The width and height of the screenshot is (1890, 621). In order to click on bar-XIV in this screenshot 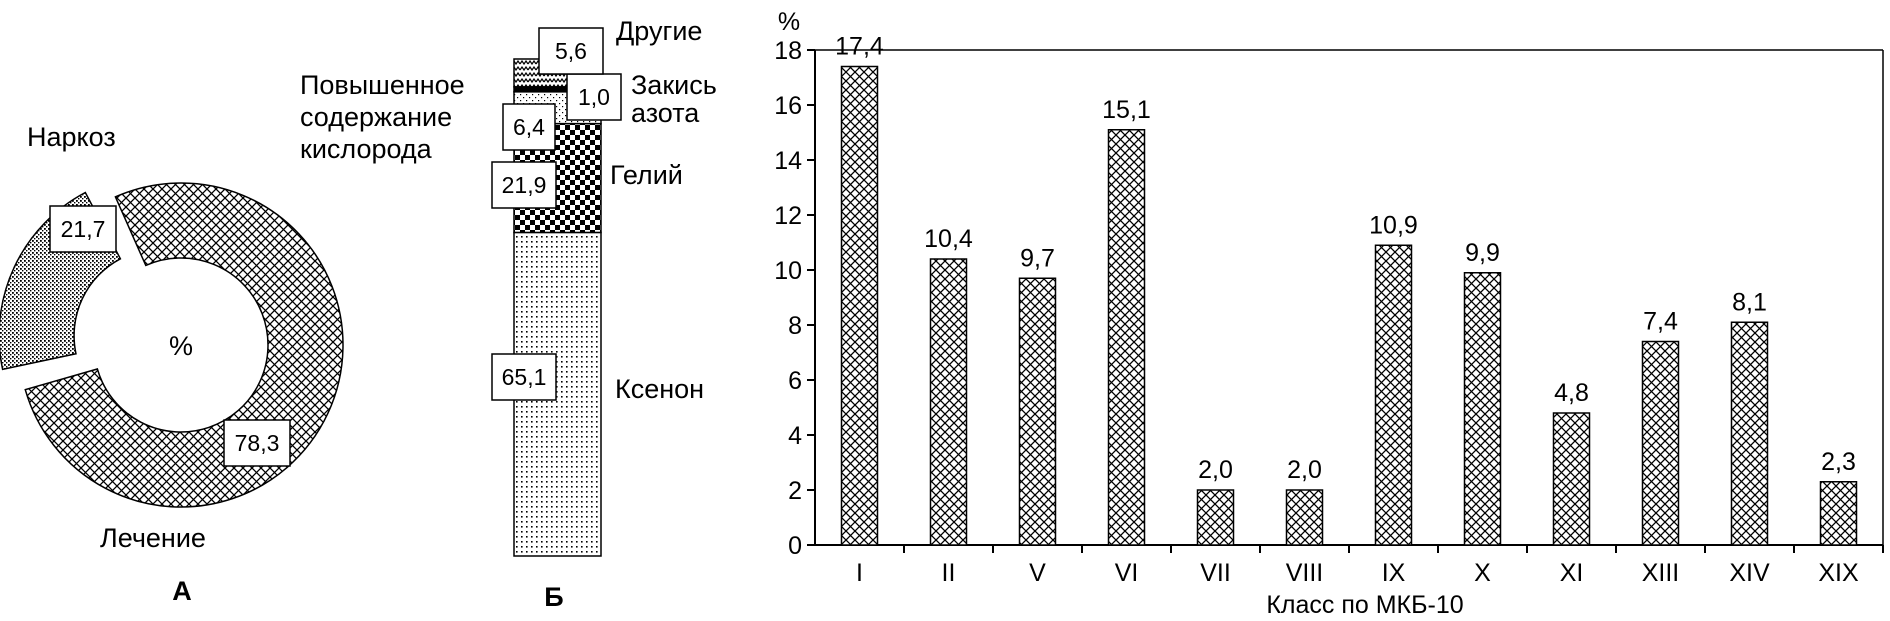, I will do `click(1749, 433)`.